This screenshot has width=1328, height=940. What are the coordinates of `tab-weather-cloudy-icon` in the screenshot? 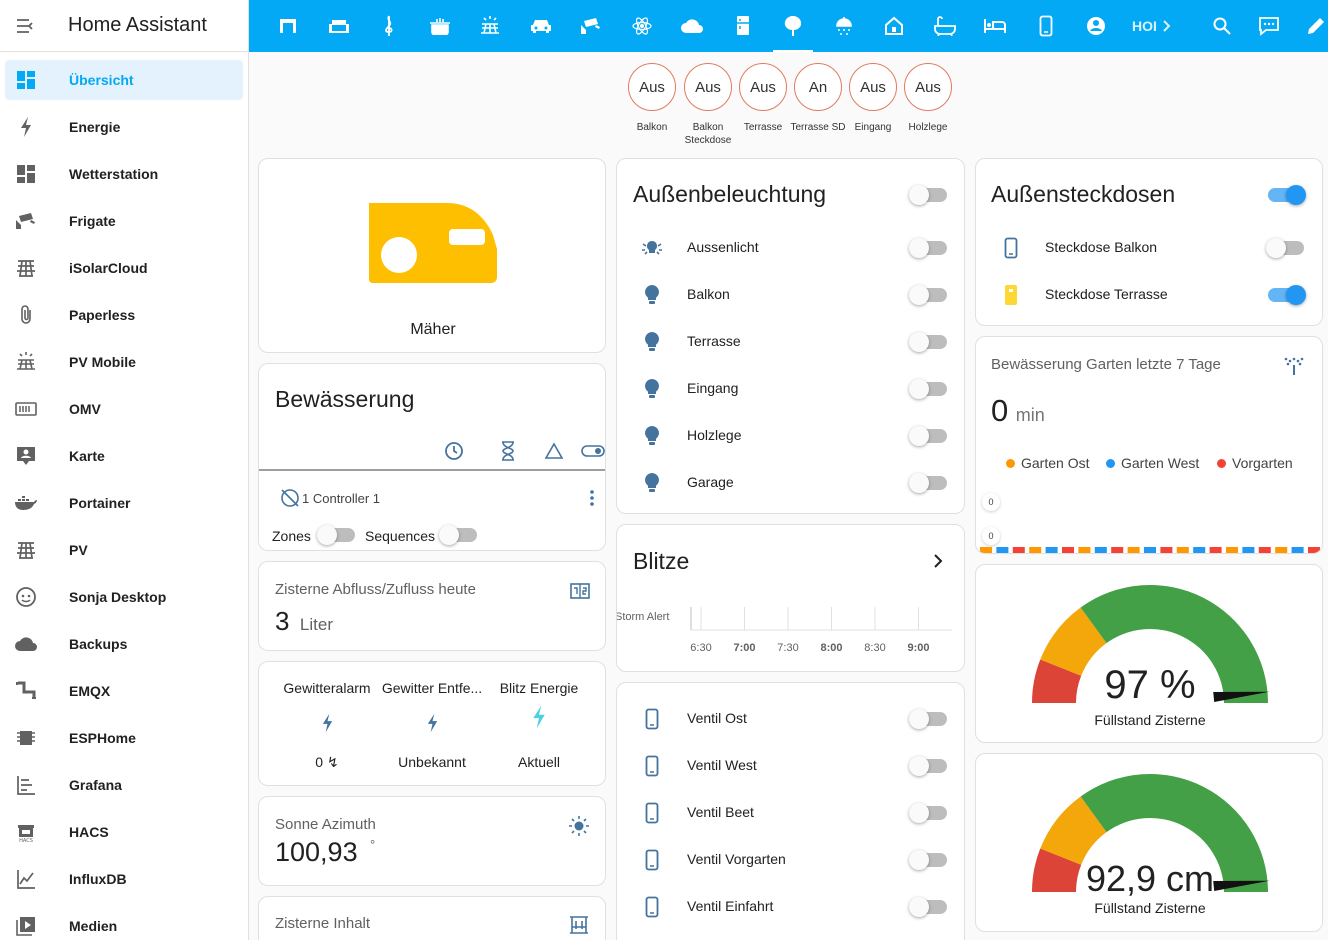 It's located at (692, 26).